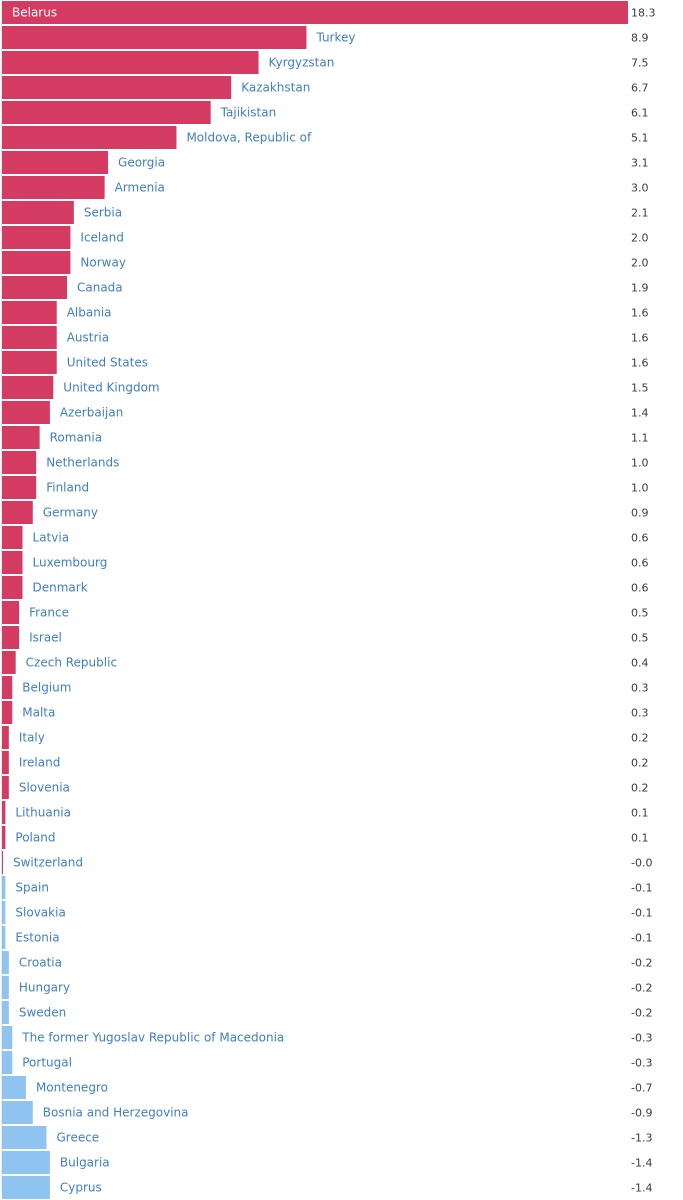  I want to click on bar-category-label: Poland, so click(35, 838).